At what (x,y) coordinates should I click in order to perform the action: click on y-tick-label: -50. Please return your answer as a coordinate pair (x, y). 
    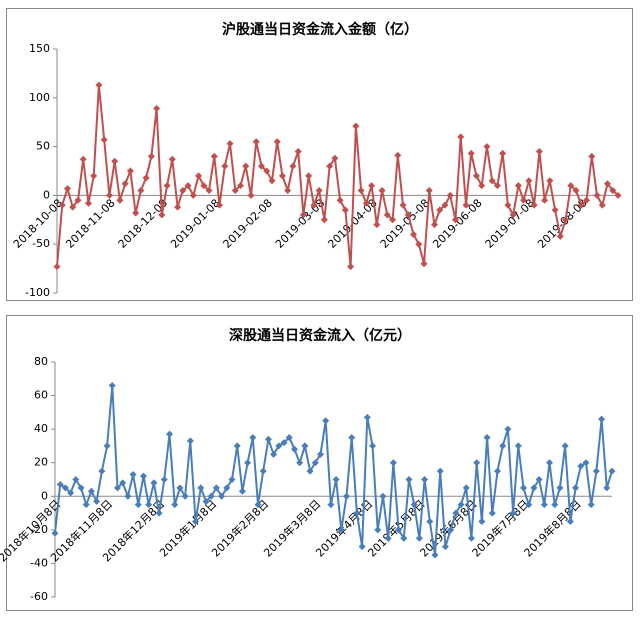
    Looking at the image, I should click on (41, 243).